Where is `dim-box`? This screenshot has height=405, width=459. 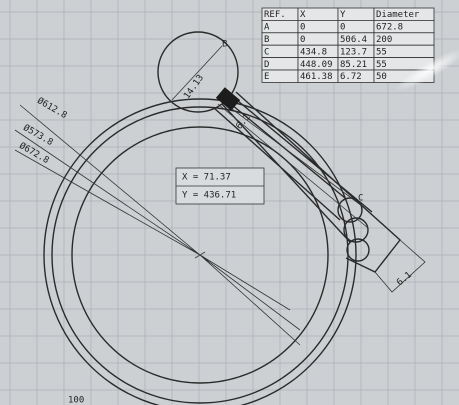
dim-box is located at coordinates (400, 266).